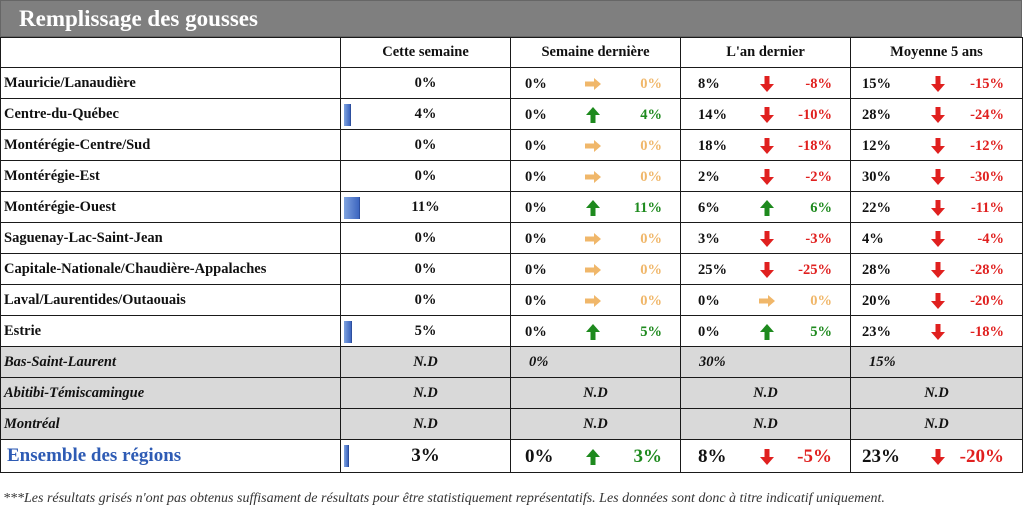 The image size is (1024, 513). Describe the element at coordinates (425, 206) in the screenshot. I see `this-week-value: 11%` at that location.